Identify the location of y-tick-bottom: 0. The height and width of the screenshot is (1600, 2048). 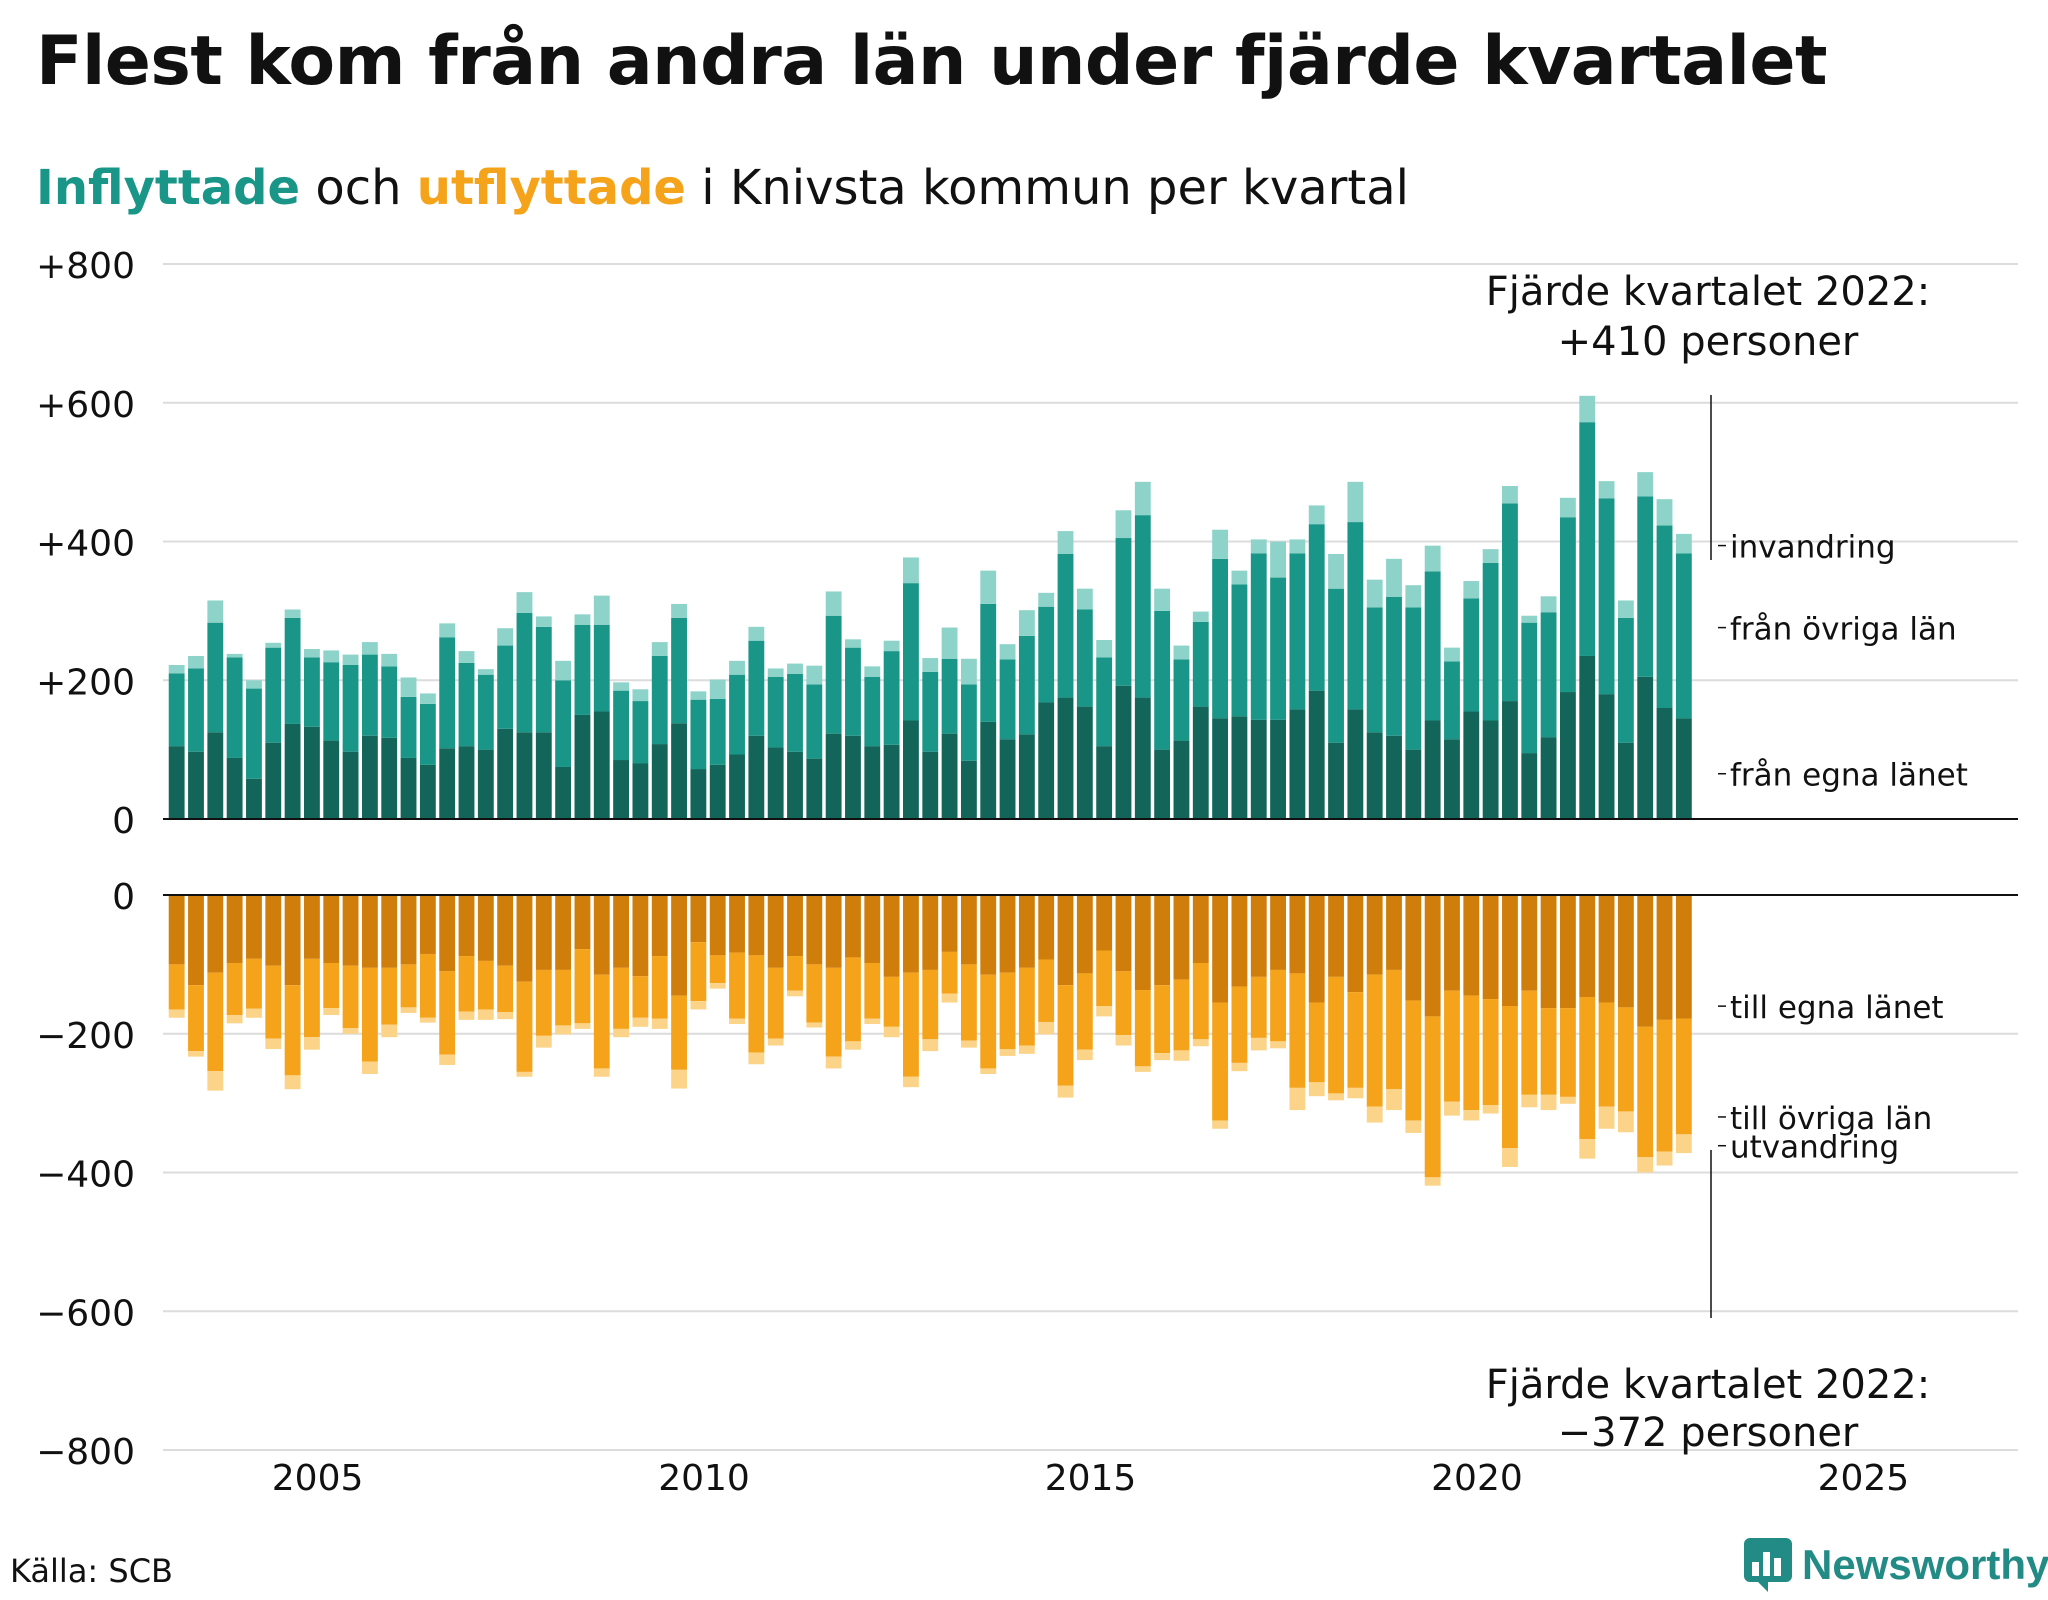
(123, 897).